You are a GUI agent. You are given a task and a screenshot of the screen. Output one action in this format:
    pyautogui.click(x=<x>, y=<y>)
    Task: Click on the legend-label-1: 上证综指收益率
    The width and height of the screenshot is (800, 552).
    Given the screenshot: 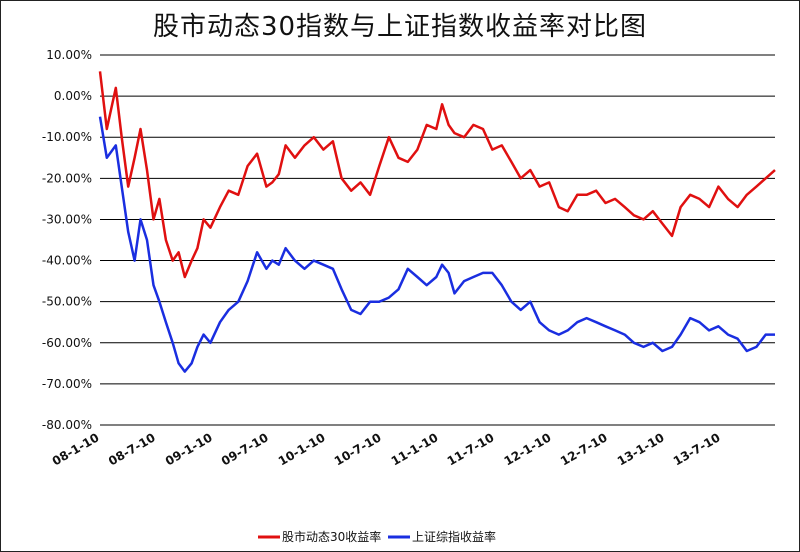 What is the action you would take?
    pyautogui.click(x=454, y=536)
    